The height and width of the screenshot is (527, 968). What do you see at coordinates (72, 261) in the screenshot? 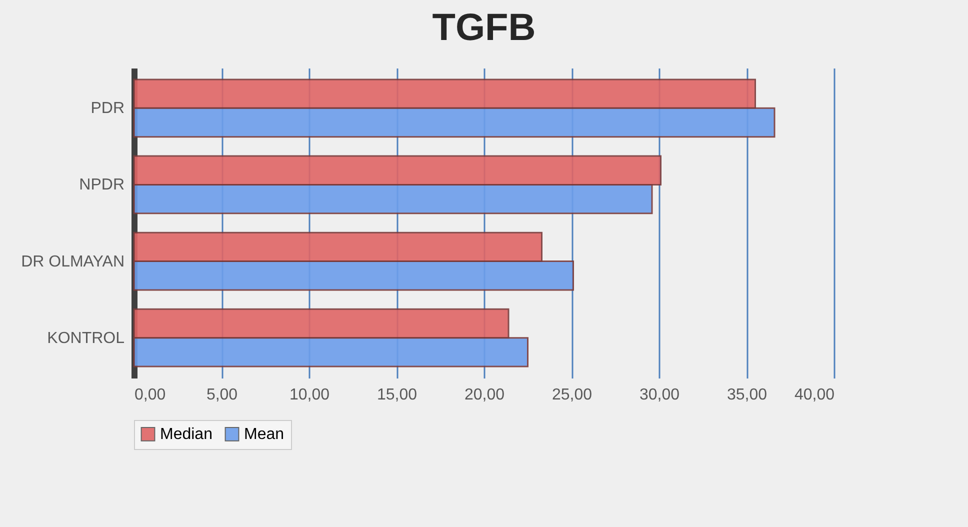
I see `y-tick-label: DR OLMAYAN` at bounding box center [72, 261].